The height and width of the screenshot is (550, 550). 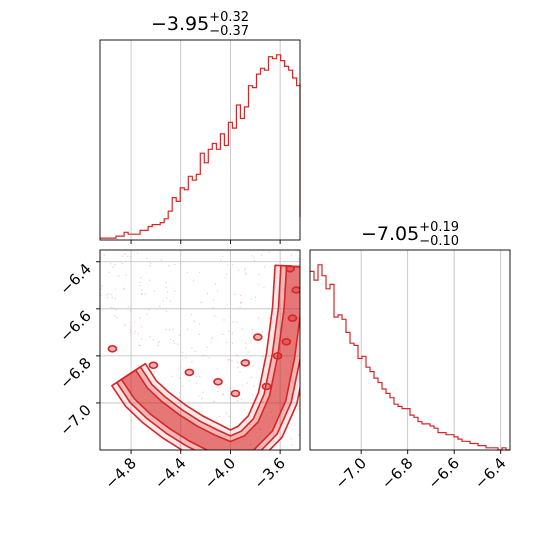 I want to click on x-tick-label: −6.8, so click(x=397, y=473).